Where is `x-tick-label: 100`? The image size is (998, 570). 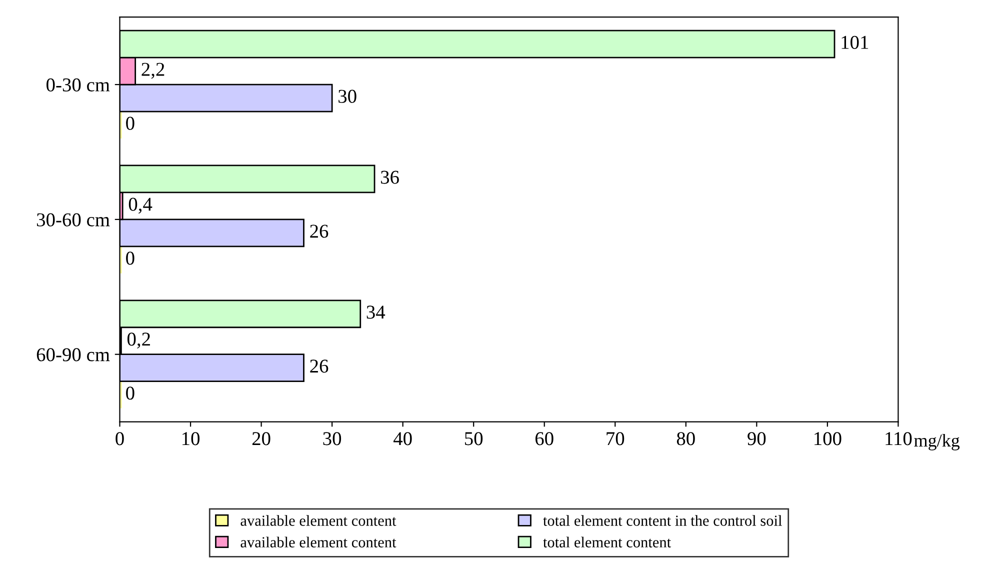
x-tick-label: 100 is located at coordinates (828, 439).